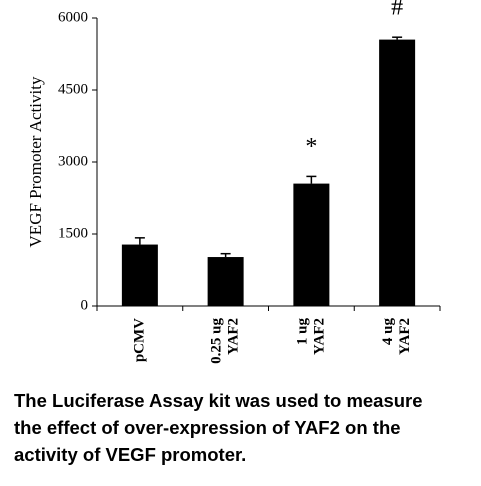  Describe the element at coordinates (139, 340) in the screenshot. I see `x-tick-label: pCMV` at that location.